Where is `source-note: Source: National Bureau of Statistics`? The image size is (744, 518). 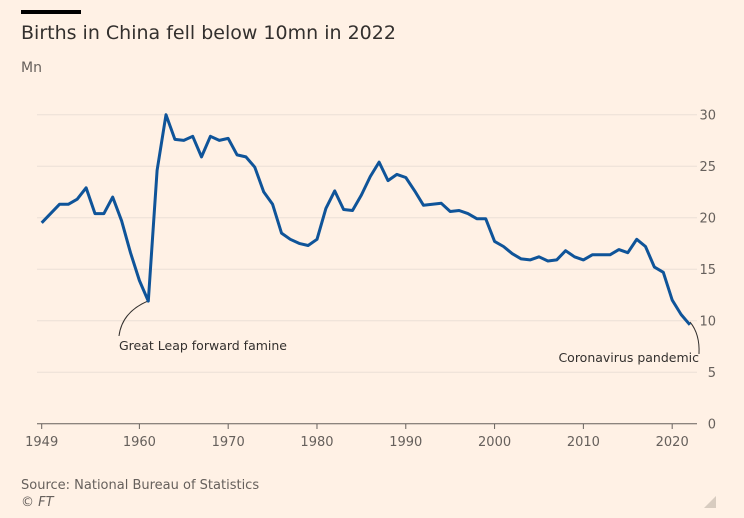 source-note: Source: National Bureau of Statistics is located at coordinates (140, 485).